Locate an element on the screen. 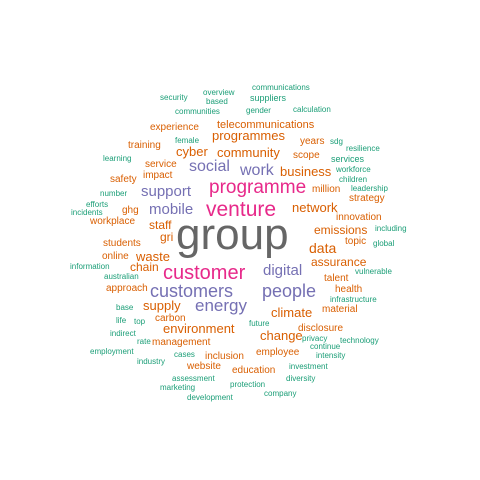 The image size is (480, 480). word-emissions: emissions is located at coordinates (341, 230).